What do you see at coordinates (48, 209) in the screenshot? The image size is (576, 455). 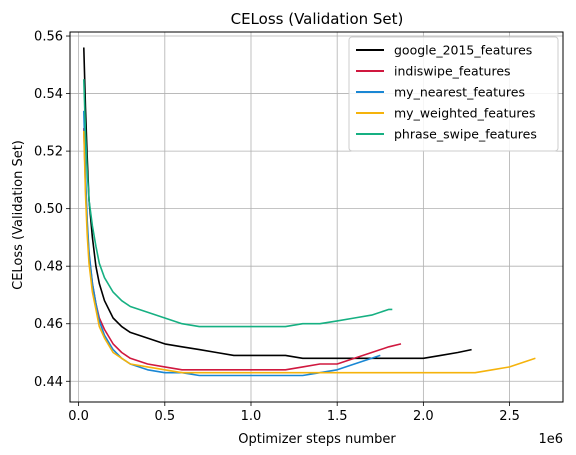 I see `y-tick-label: 0.50` at bounding box center [48, 209].